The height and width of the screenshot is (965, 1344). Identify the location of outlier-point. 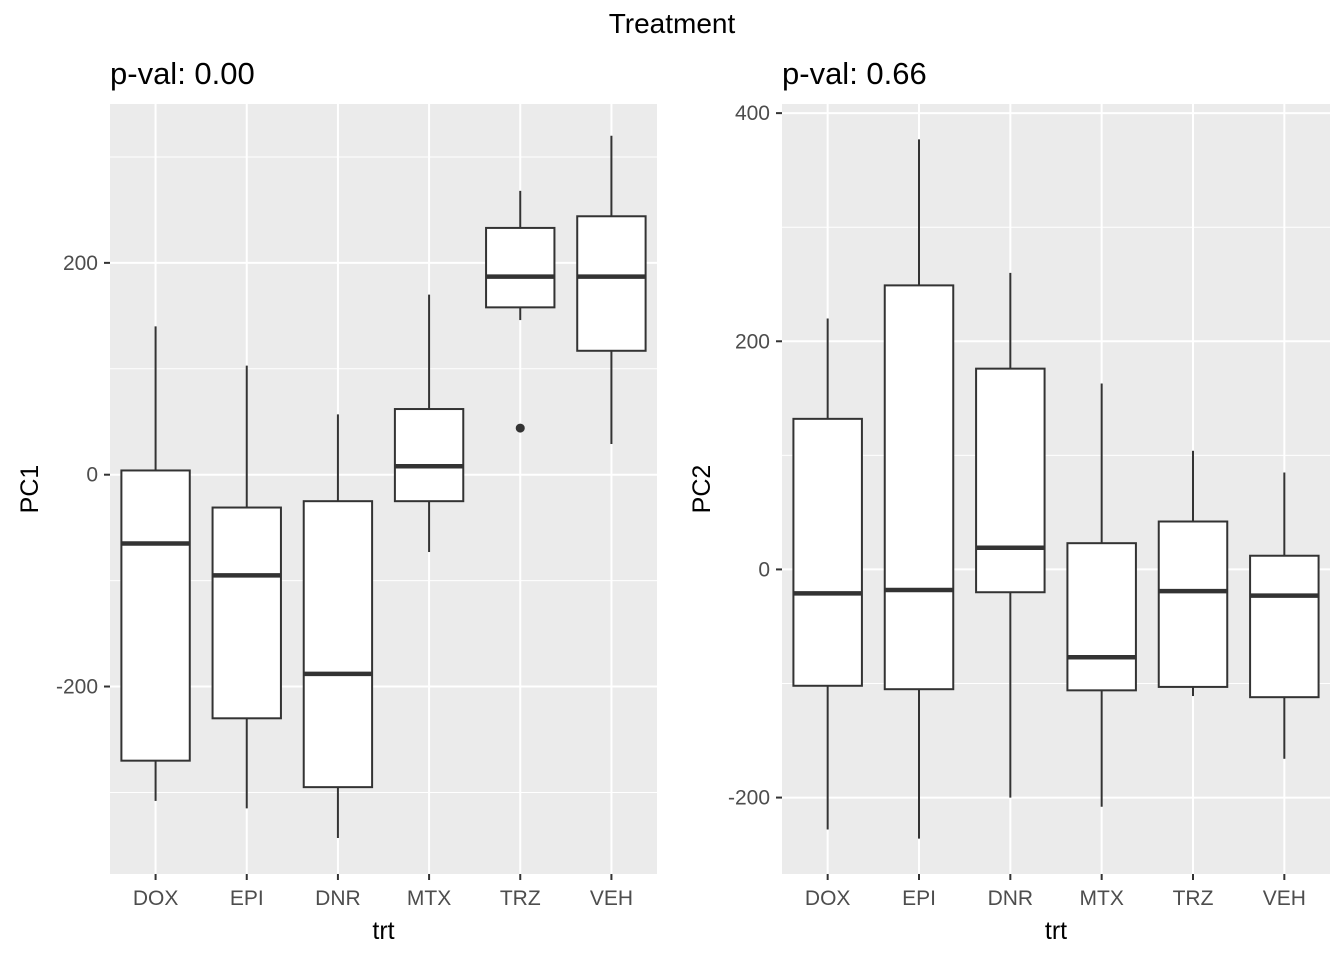
(520, 428).